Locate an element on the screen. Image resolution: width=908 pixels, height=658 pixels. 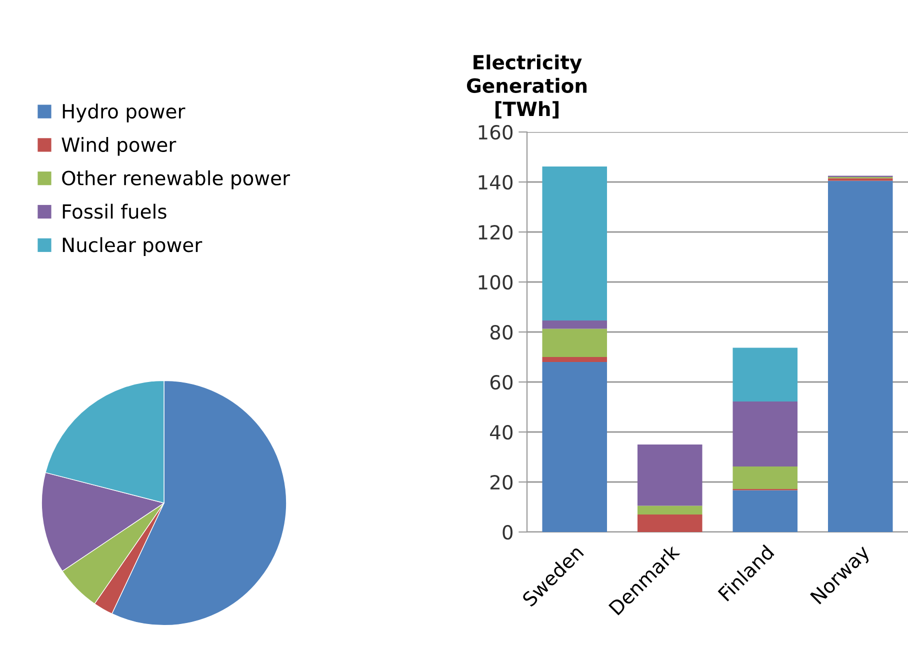
y-tick-label: 20 is located at coordinates (501, 482).